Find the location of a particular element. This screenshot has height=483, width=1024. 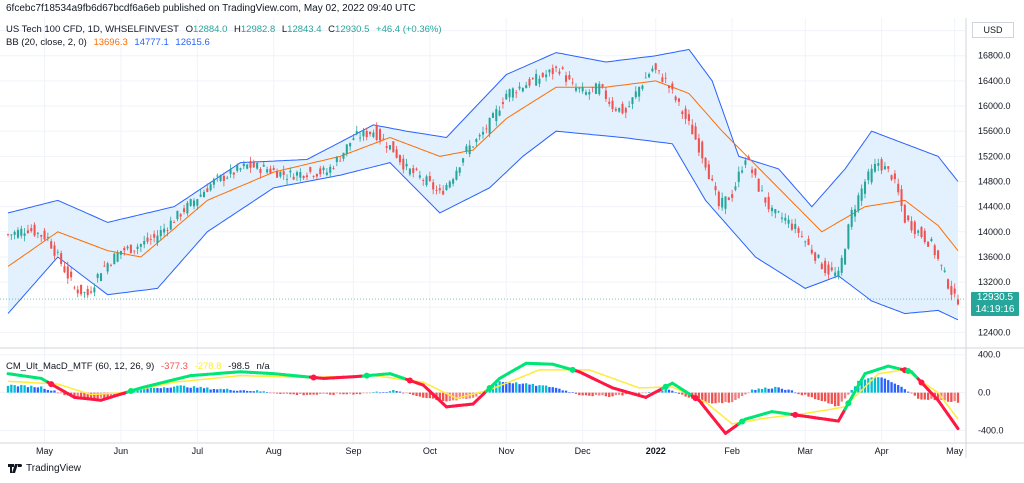

macd-value-3: -98.5 is located at coordinates (239, 366).